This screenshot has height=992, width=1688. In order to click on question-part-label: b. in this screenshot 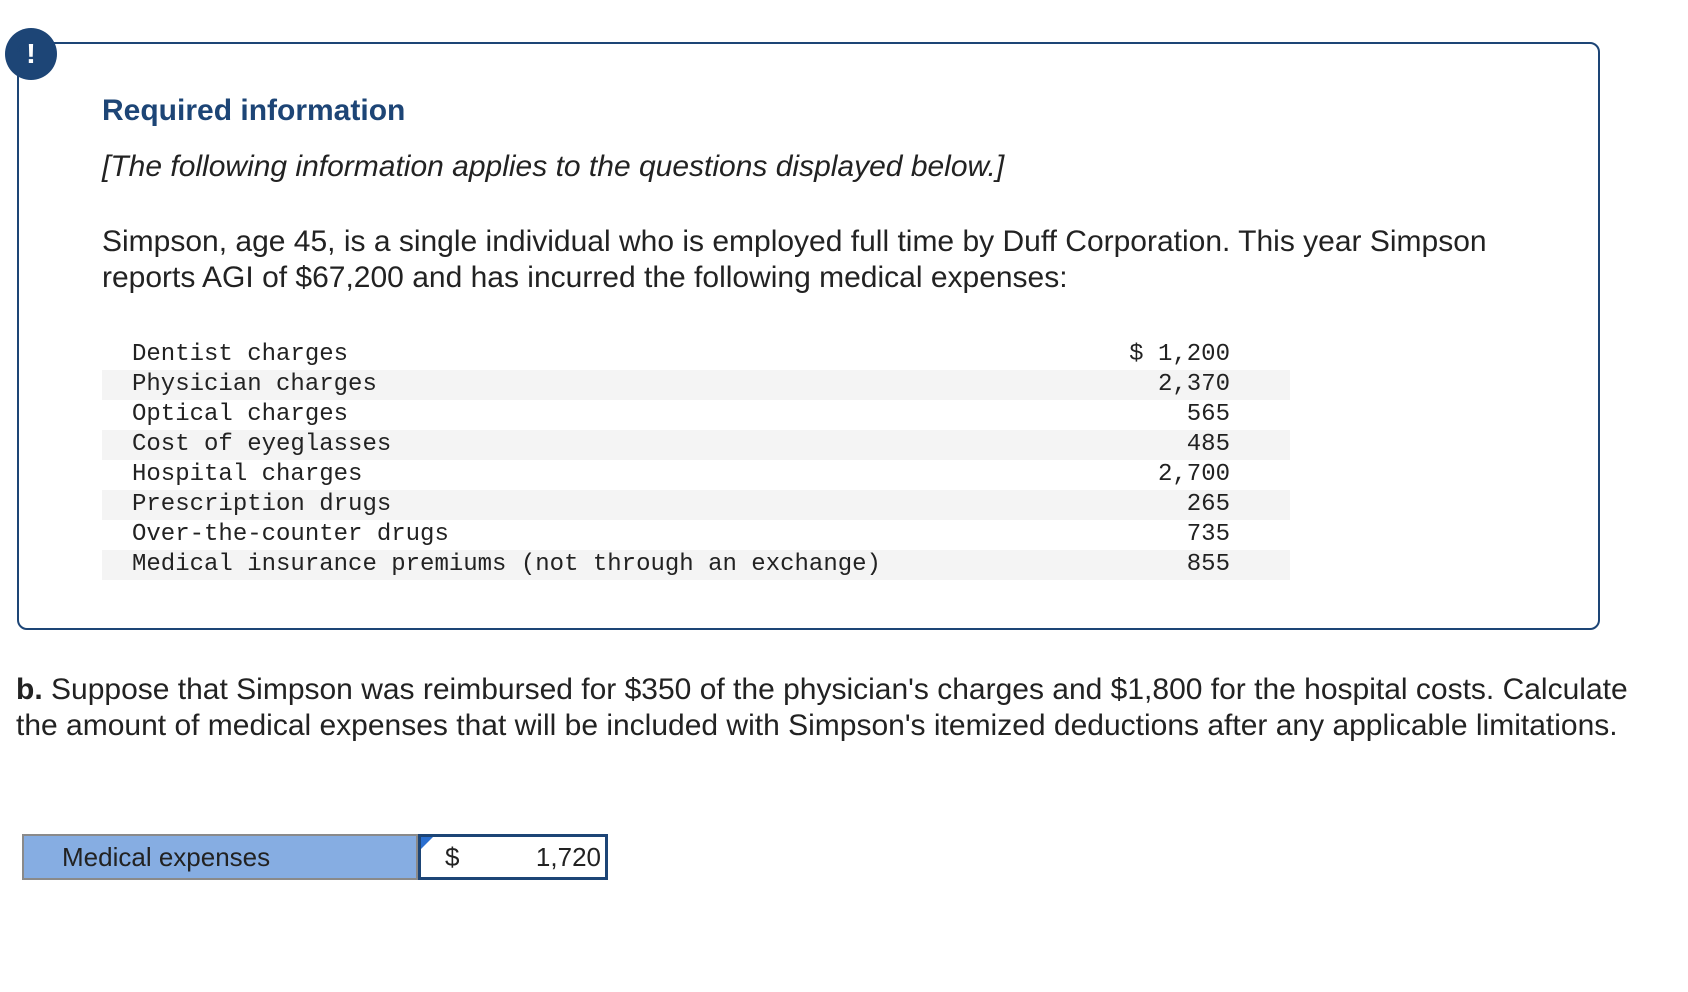, I will do `click(29, 689)`.